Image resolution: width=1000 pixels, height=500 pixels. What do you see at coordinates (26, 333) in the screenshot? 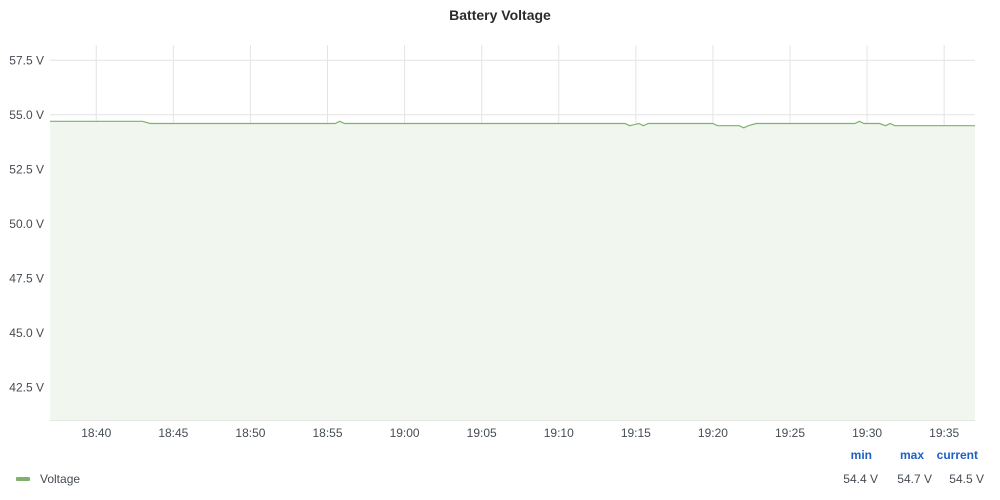
I see `y-tick-label: 45.0 V` at bounding box center [26, 333].